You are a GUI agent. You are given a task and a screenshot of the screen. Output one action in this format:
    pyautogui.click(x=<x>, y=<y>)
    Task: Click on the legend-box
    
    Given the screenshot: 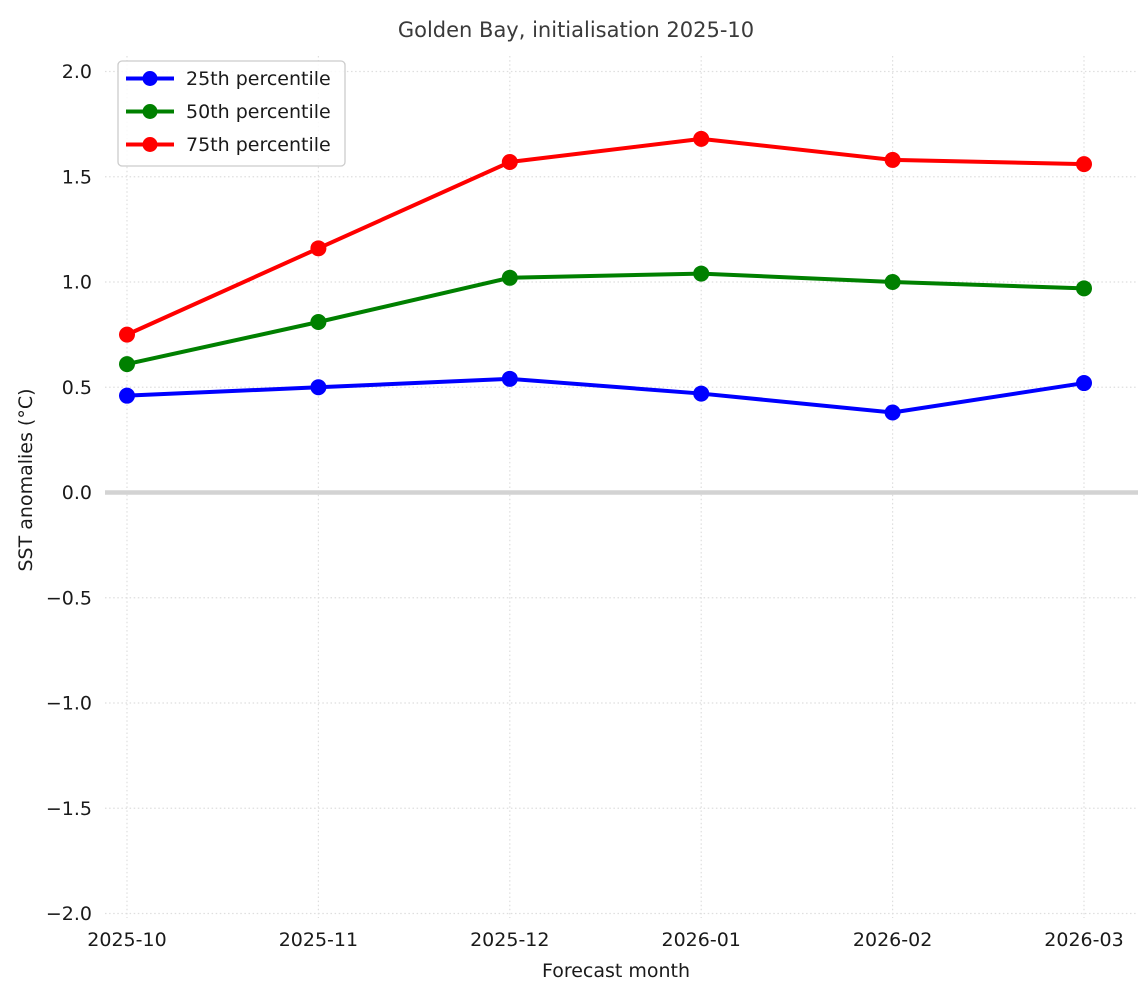 What is the action you would take?
    pyautogui.click(x=231, y=113)
    